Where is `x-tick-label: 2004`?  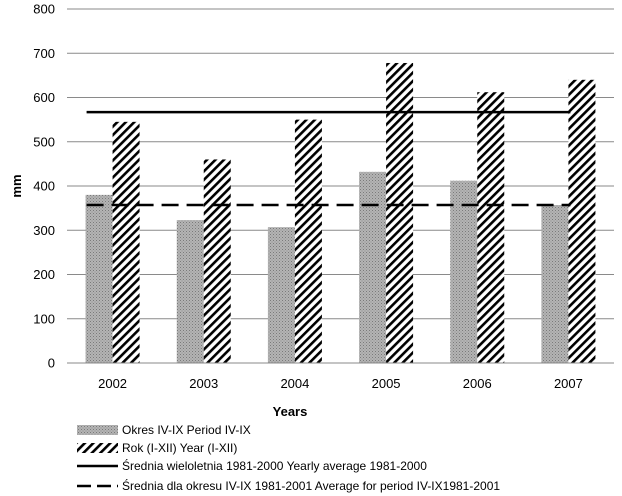 x-tick-label: 2004 is located at coordinates (294, 383).